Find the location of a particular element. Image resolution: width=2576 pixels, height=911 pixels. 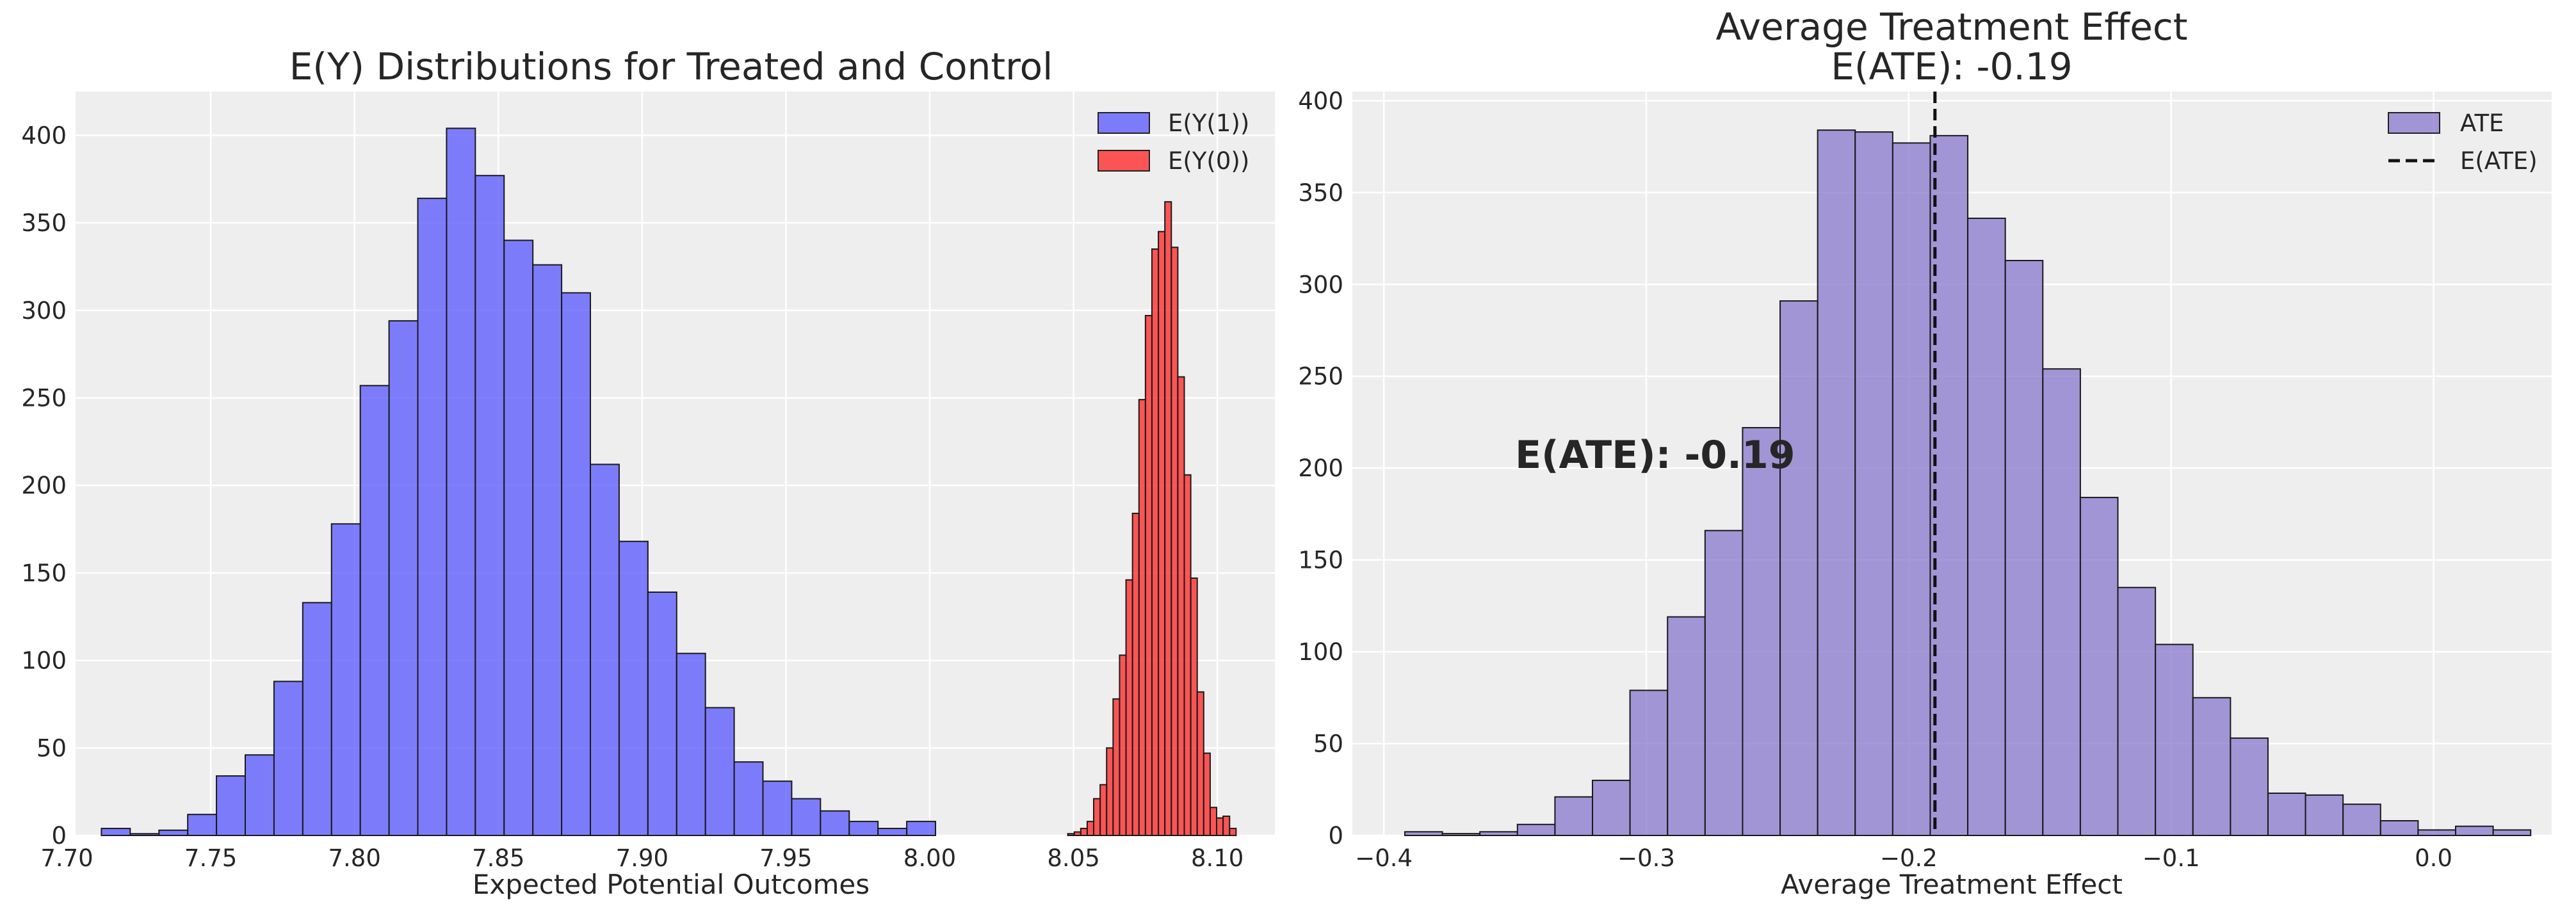

left-y-tick-6: 300 is located at coordinates (44, 311).